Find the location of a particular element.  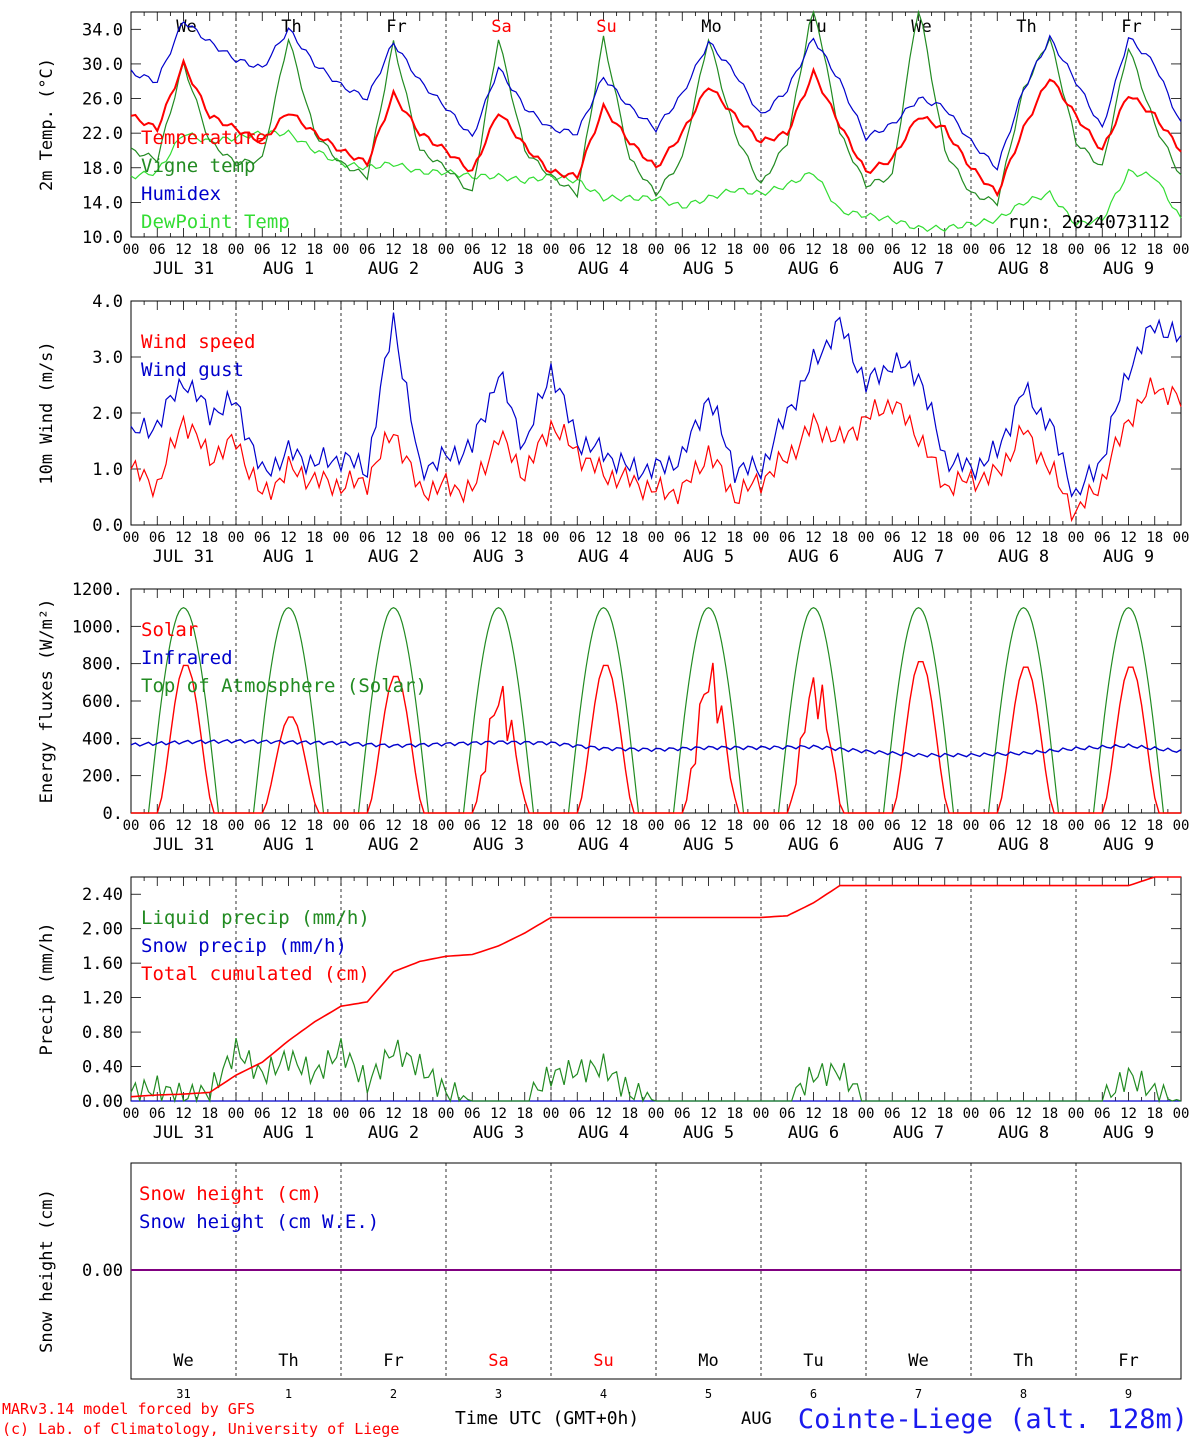

legend-entry: Temperature is located at coordinates (204, 138).